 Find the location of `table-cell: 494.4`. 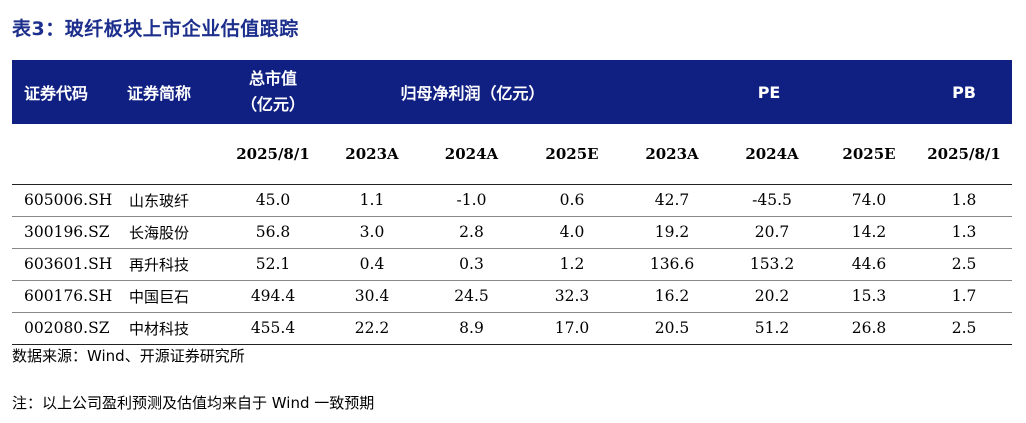

table-cell: 494.4 is located at coordinates (273, 296).